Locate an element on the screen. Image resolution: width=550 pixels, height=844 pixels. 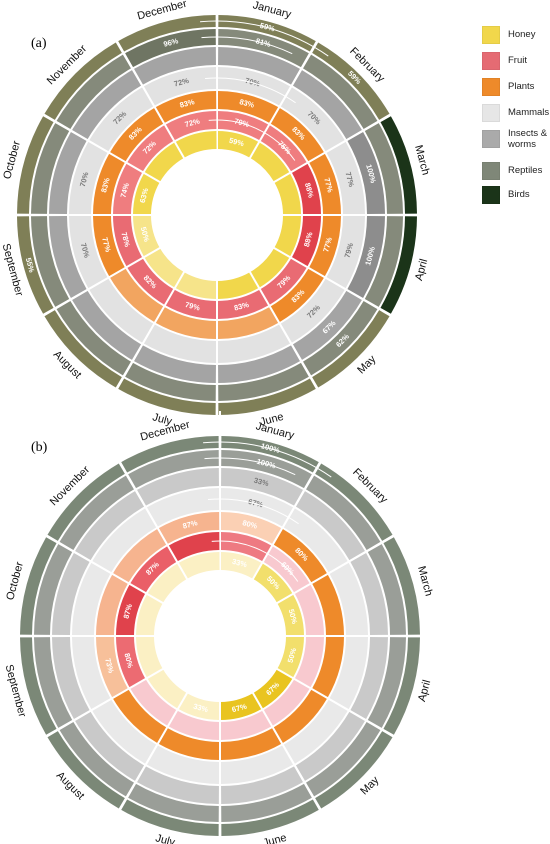
month-label: January is located at coordinates (271, 10).